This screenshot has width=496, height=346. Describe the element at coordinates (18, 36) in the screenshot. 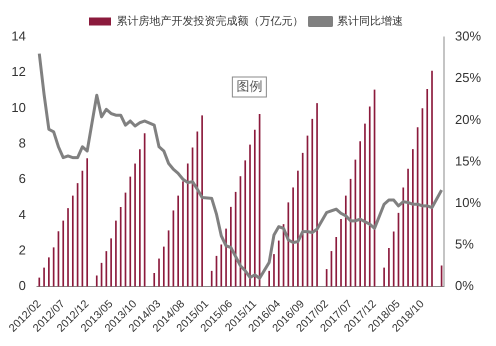

I see `y-tick-label: 14` at that location.